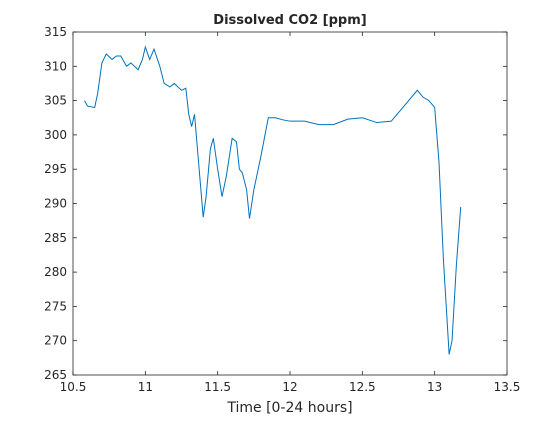  I want to click on y-tick-label: 280, so click(55, 272).